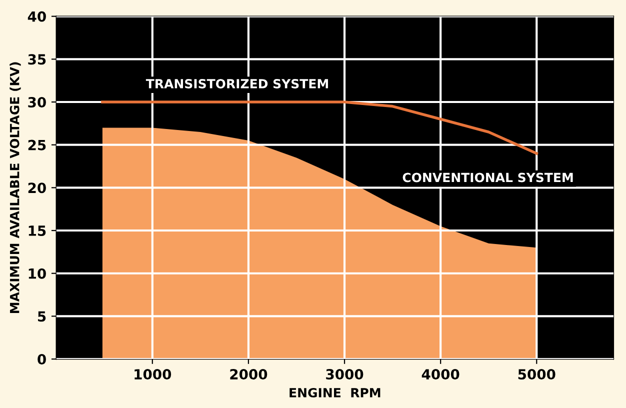  I want to click on y-tick-label: 20, so click(37, 188).